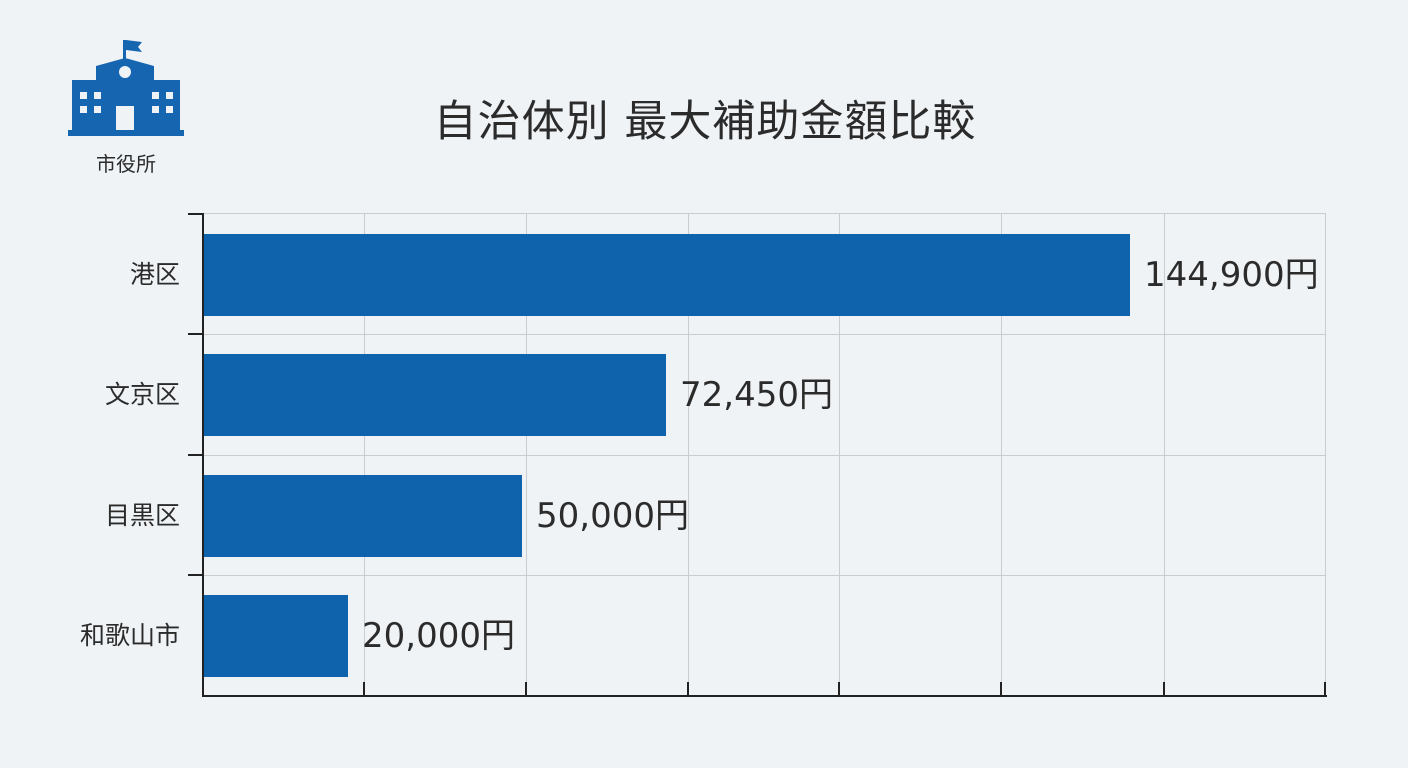 The image size is (1408, 768). What do you see at coordinates (705, 121) in the screenshot?
I see `chart-title: 自治体別 最大補助金額比較` at bounding box center [705, 121].